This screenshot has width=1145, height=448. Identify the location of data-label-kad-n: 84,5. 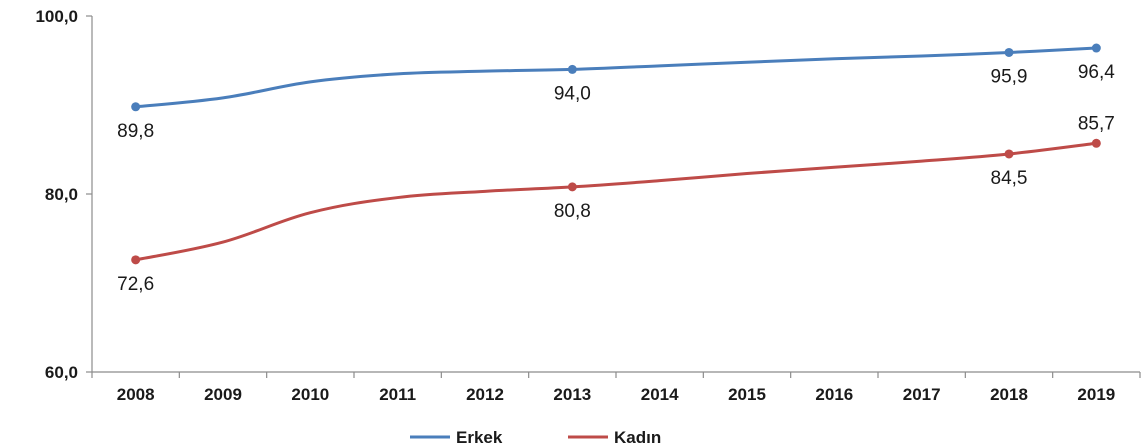
(1009, 178).